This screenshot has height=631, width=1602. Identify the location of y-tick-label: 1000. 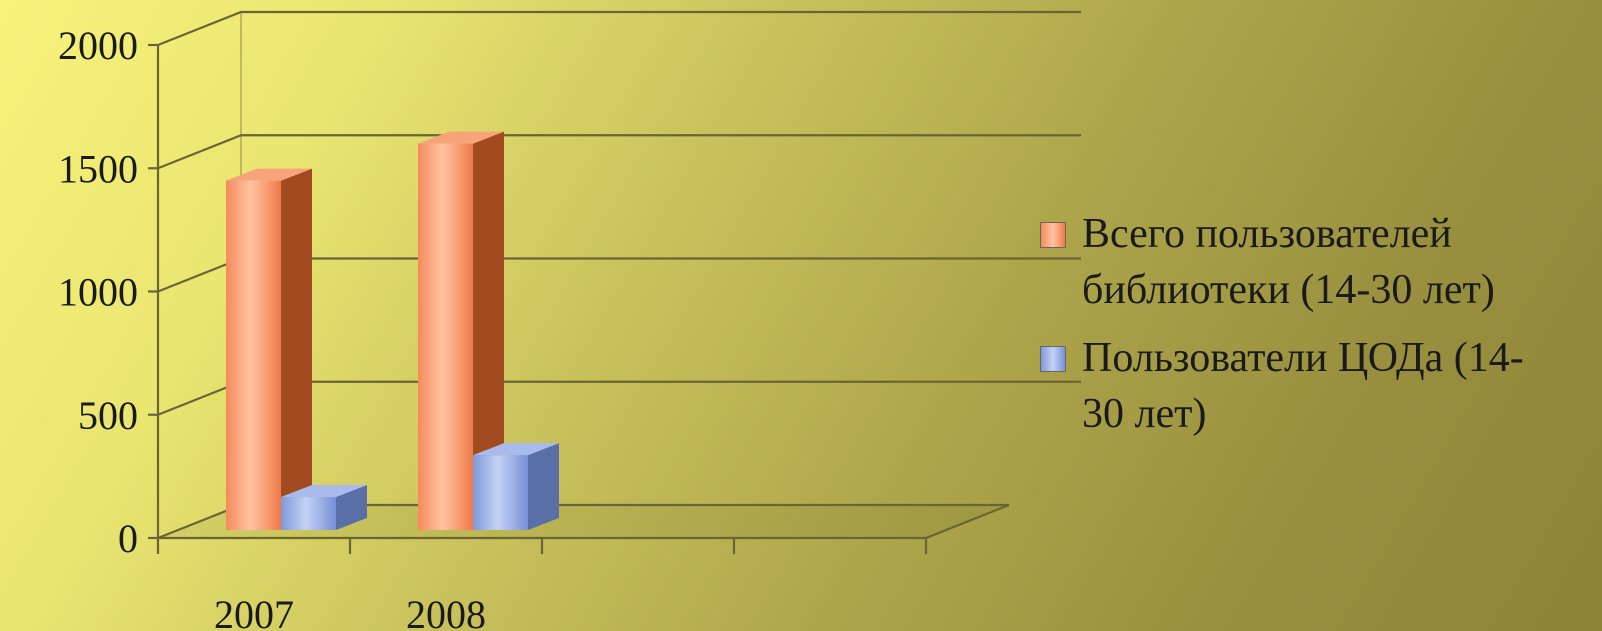
(98, 292).